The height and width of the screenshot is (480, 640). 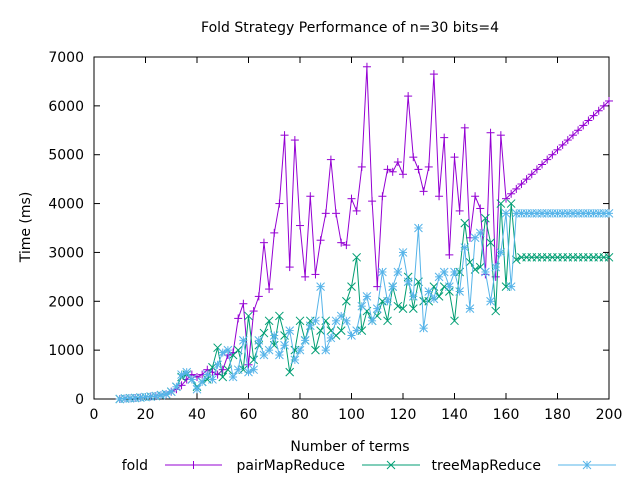 What do you see at coordinates (403, 415) in the screenshot?
I see `x-tick-label: 120` at bounding box center [403, 415].